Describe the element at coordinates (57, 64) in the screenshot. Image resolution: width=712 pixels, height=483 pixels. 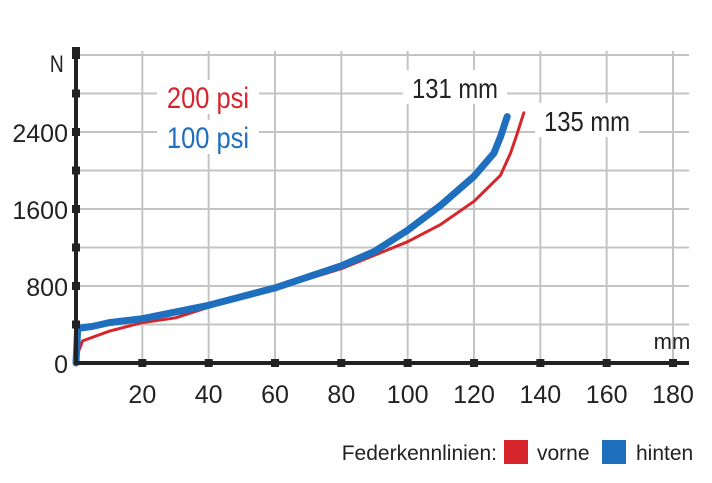
I see `y-axis-label: N` at that location.